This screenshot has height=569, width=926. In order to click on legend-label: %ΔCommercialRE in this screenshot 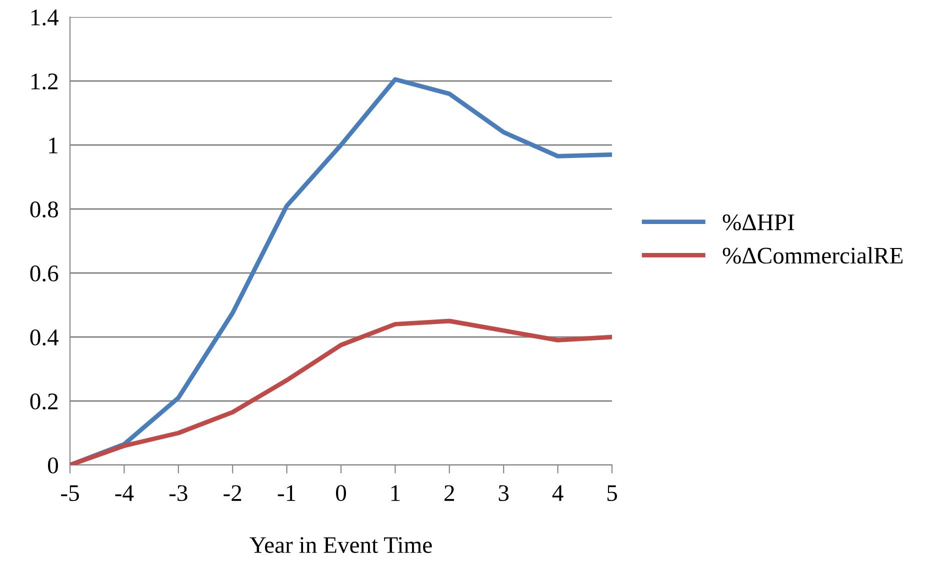, I will do `click(812, 255)`.